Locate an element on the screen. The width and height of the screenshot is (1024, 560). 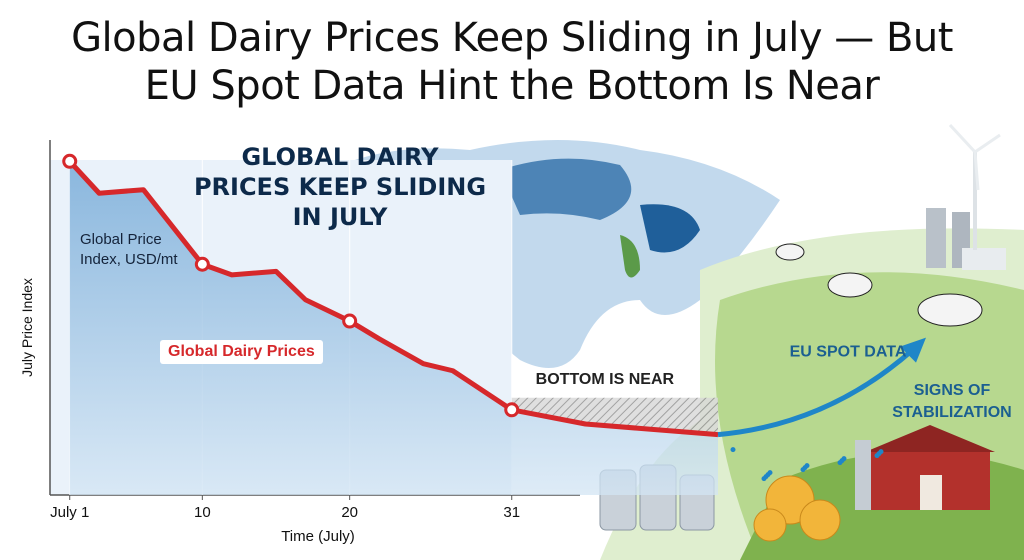
annotation: SIGNS OF STABILIZATION is located at coordinates (952, 401).